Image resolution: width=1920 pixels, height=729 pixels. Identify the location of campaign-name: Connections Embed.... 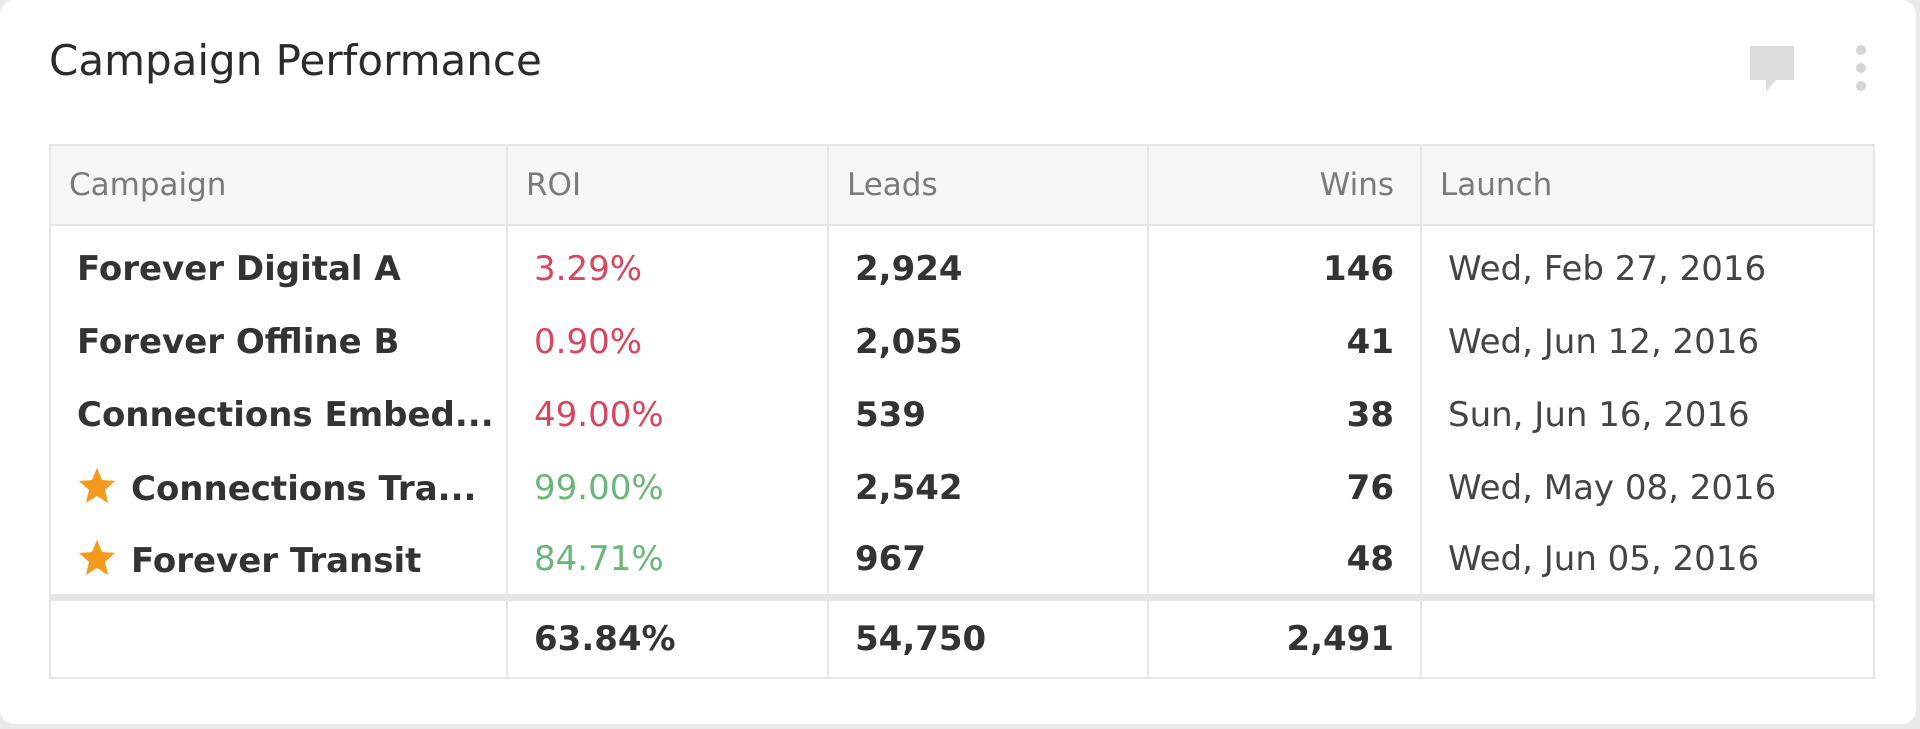
(285, 414).